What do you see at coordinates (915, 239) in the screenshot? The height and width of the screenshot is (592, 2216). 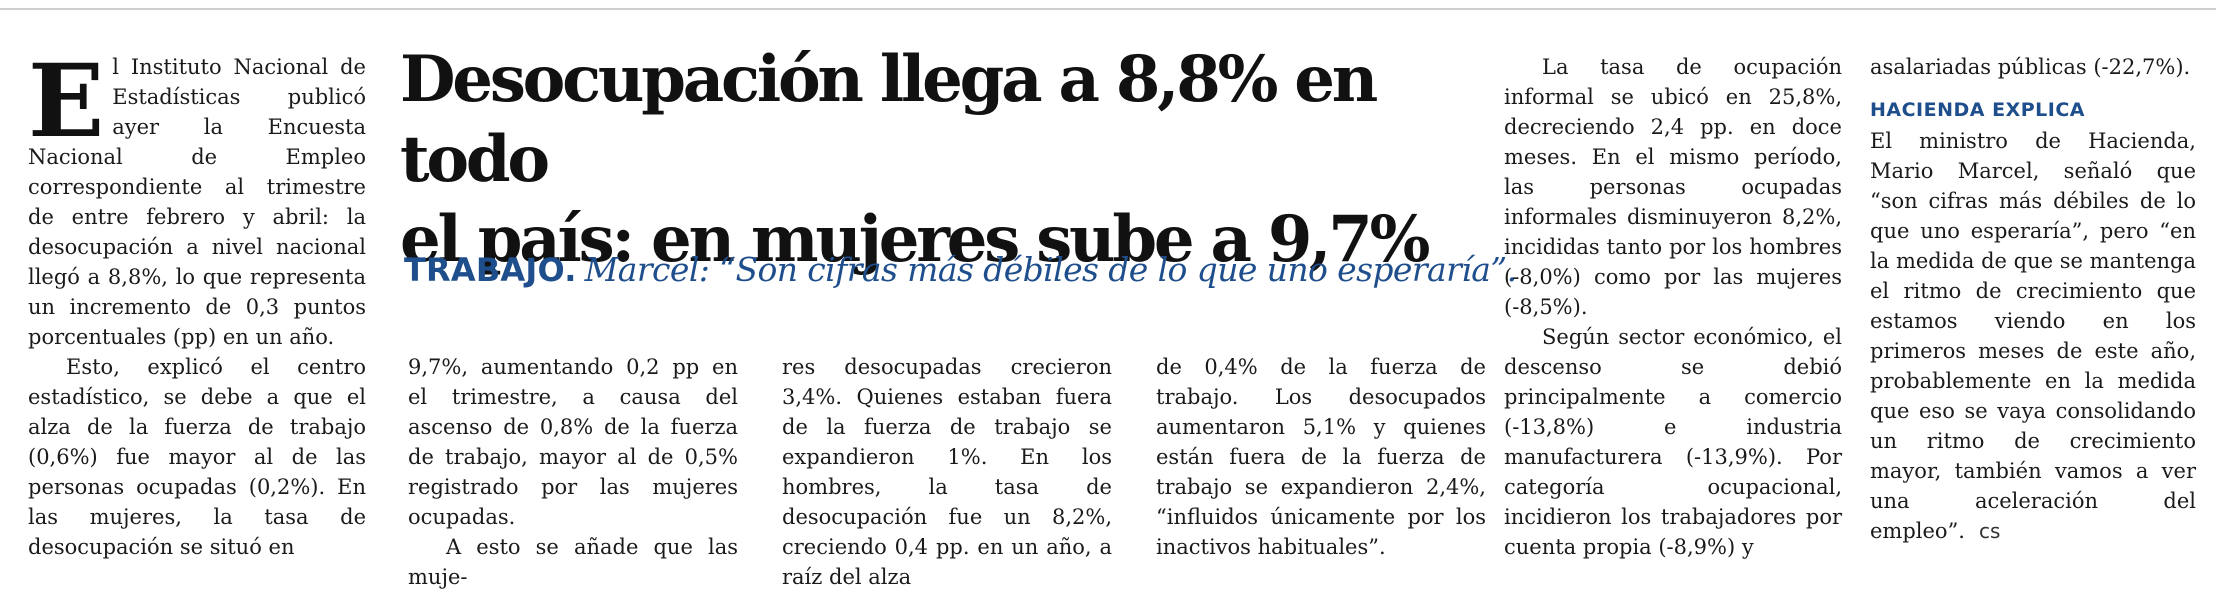 I see `headline-line-2: el país: en mujeres sube a 9,7%` at bounding box center [915, 239].